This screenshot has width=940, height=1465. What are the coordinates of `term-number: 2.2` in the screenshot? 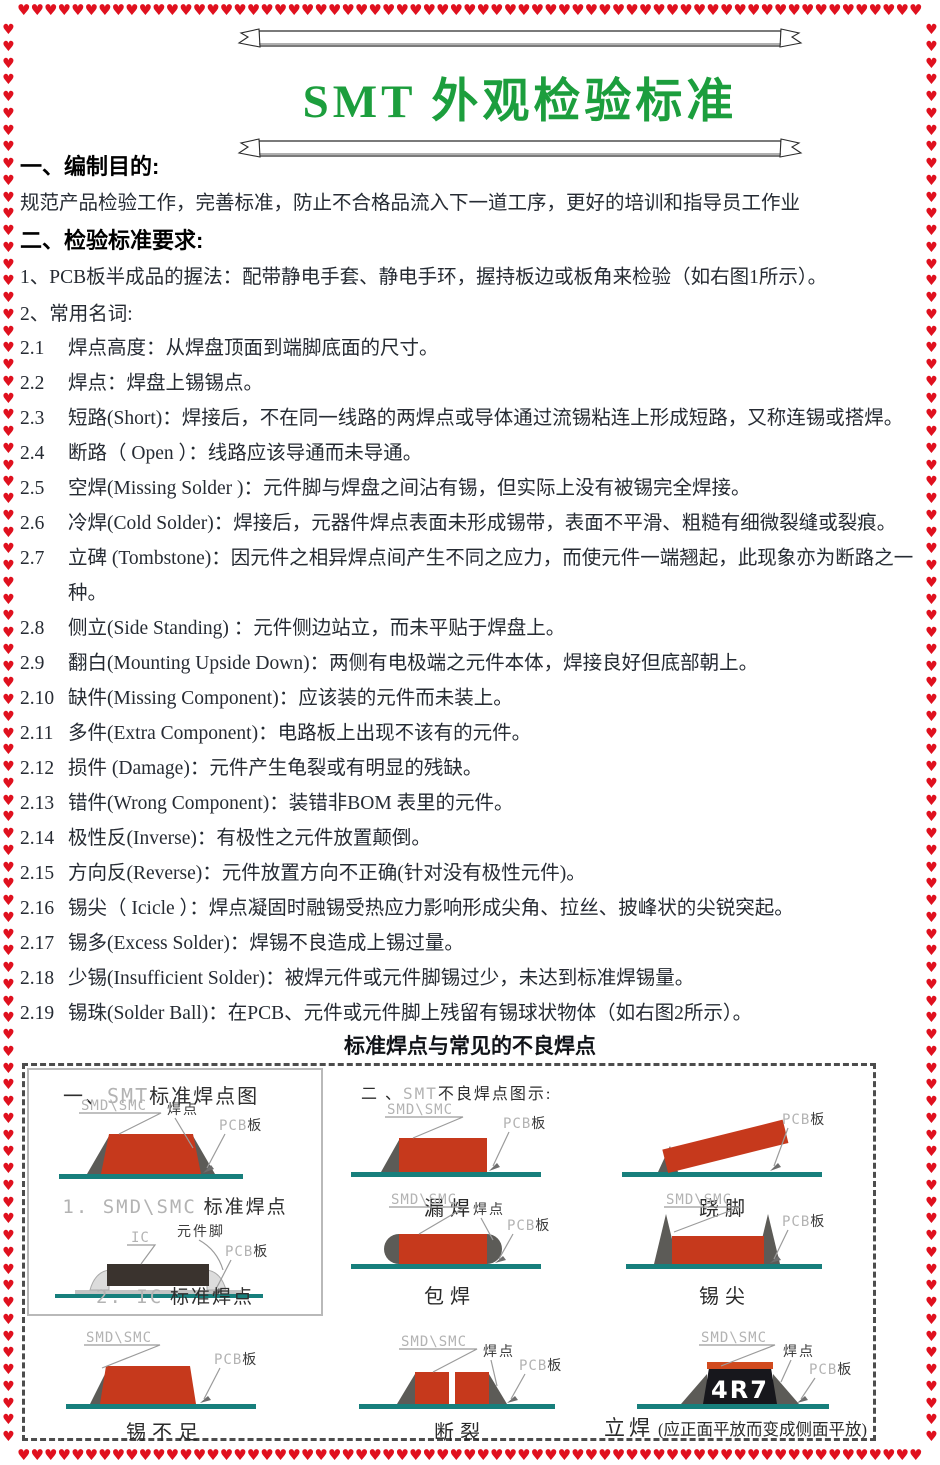 It's located at (32, 383).